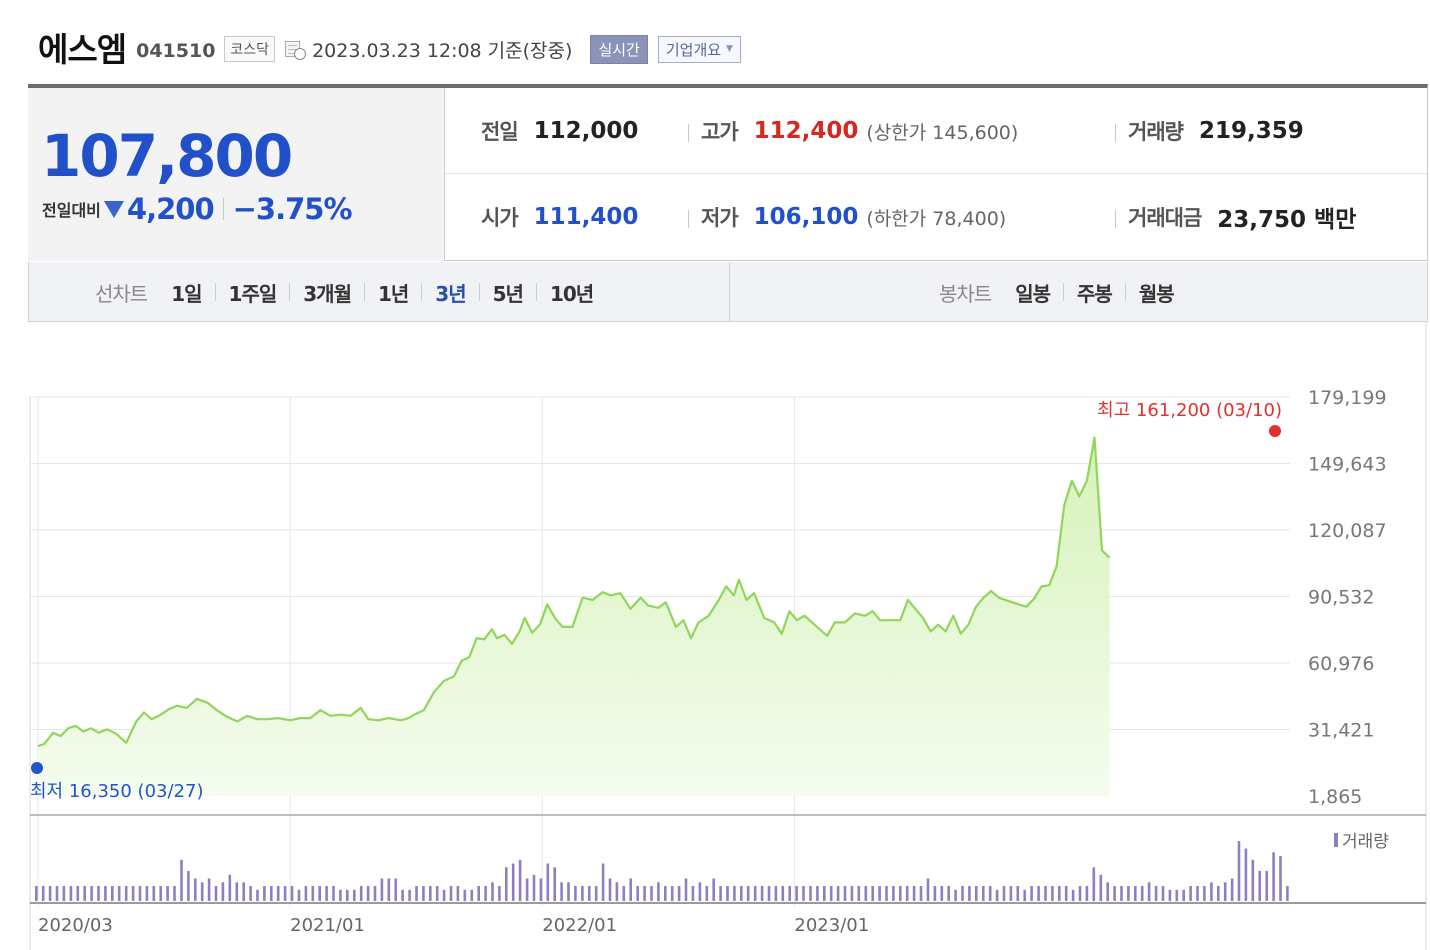 The image size is (1430, 950). Describe the element at coordinates (936, 218) in the screenshot. I see `lower-limit: (하한가 78,400)` at that location.